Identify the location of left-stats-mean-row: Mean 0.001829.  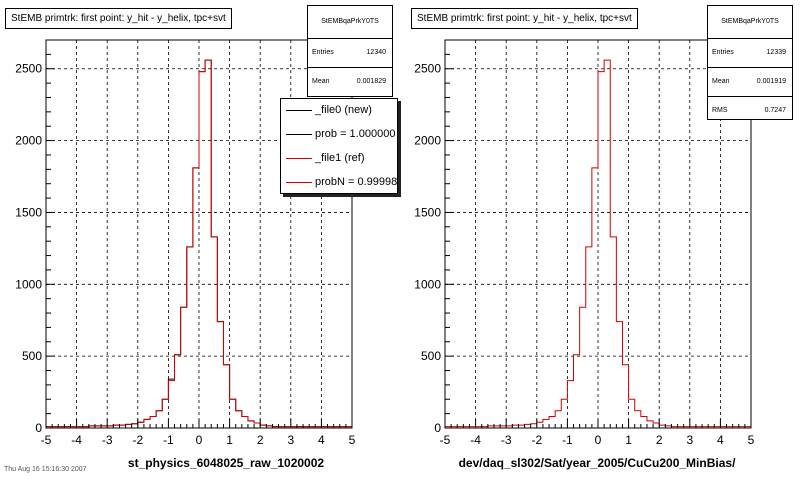
(350, 82).